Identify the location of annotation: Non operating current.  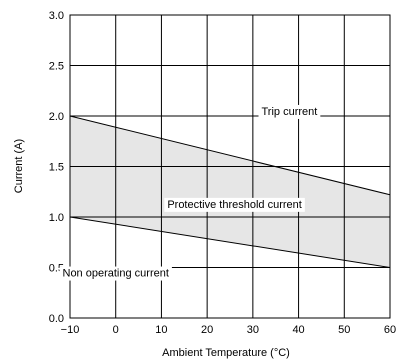
(115, 273).